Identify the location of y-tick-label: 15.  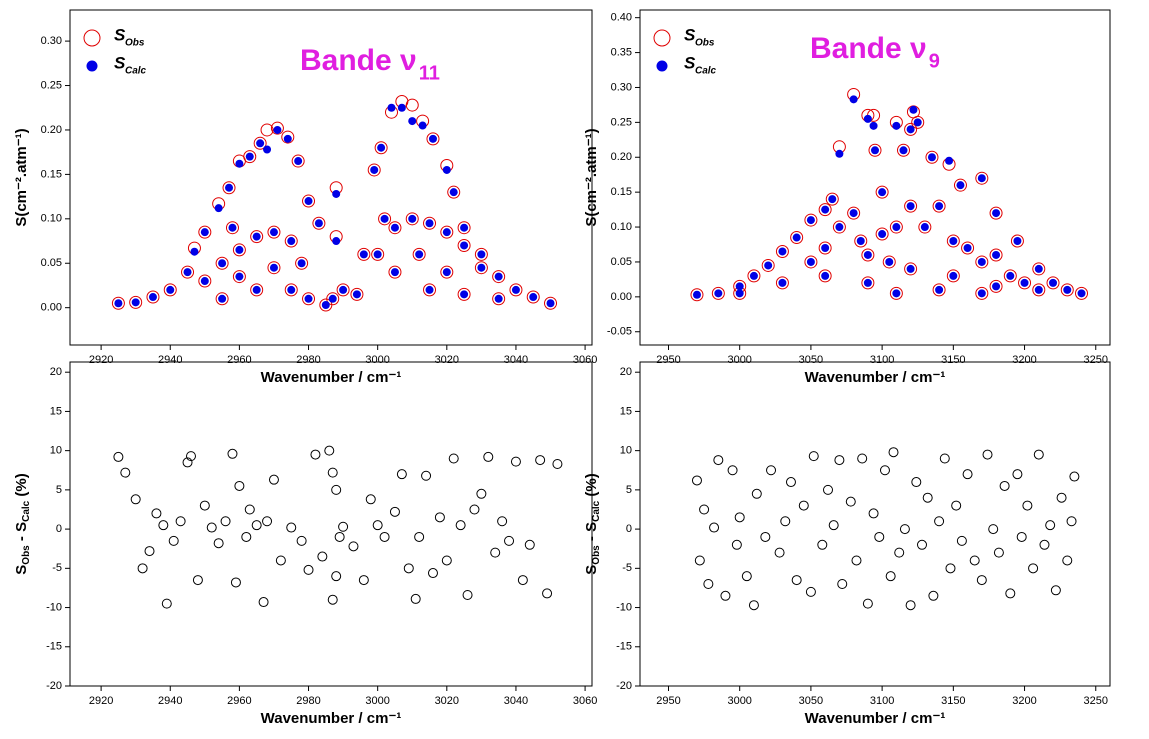
(626, 411).